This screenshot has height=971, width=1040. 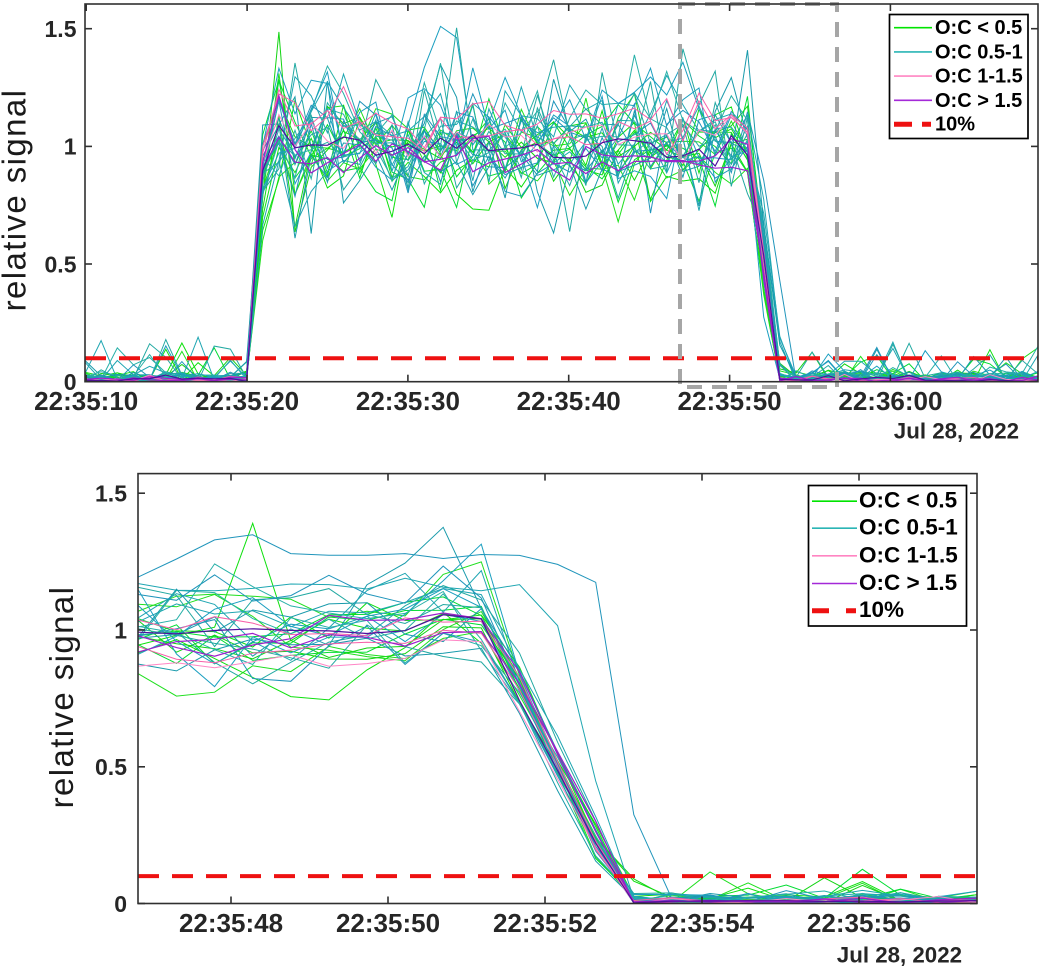 I want to click on svg-text: 22:35:40, so click(x=569, y=401).